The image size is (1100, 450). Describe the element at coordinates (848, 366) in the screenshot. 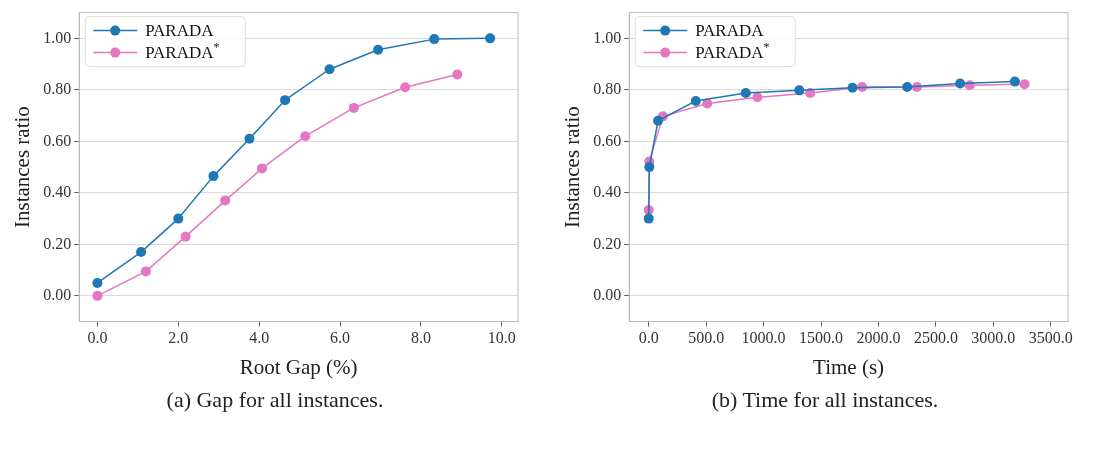

I see `x-axis-title: Time (s)` at that location.